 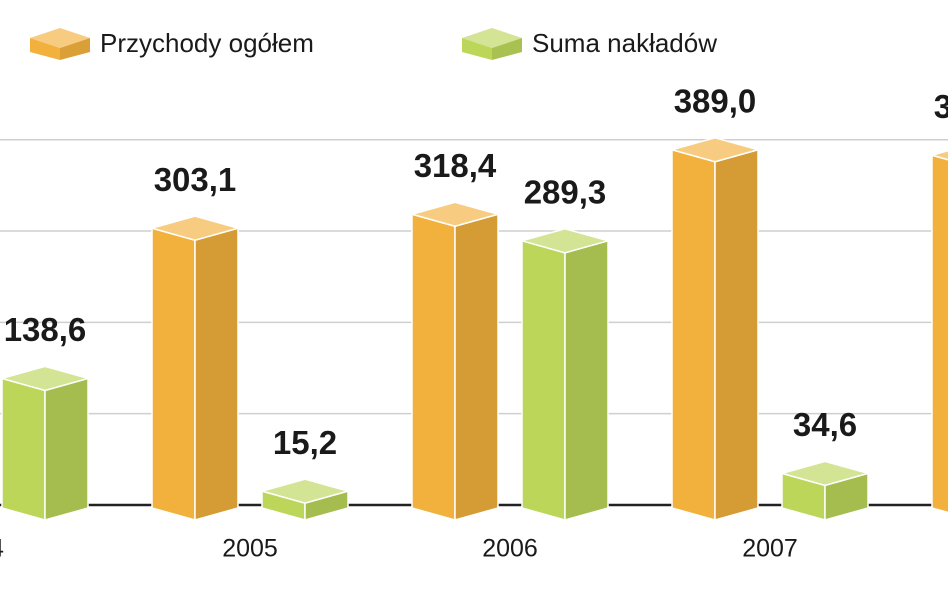 I want to click on value-label: 318,4, so click(x=455, y=165).